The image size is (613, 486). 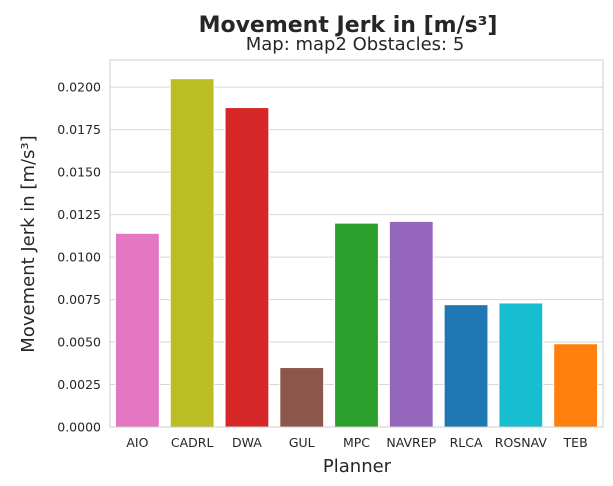 I want to click on chart-title-text: Movement Jerk in [m/s³], so click(x=348, y=25).